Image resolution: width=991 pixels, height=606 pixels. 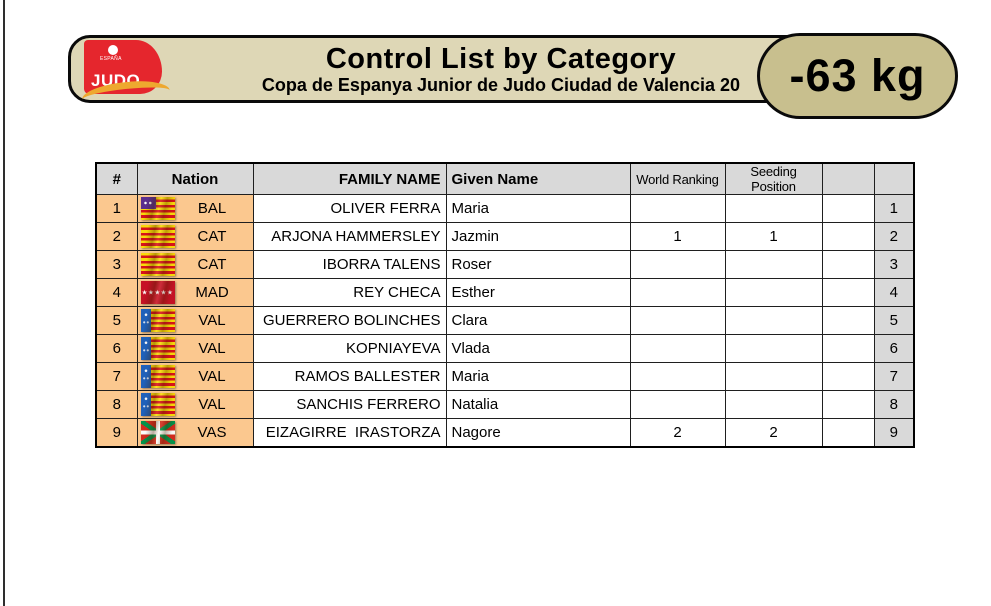 What do you see at coordinates (349, 236) in the screenshot?
I see `family-name-cell: ARJONA HAMMERSLEY` at bounding box center [349, 236].